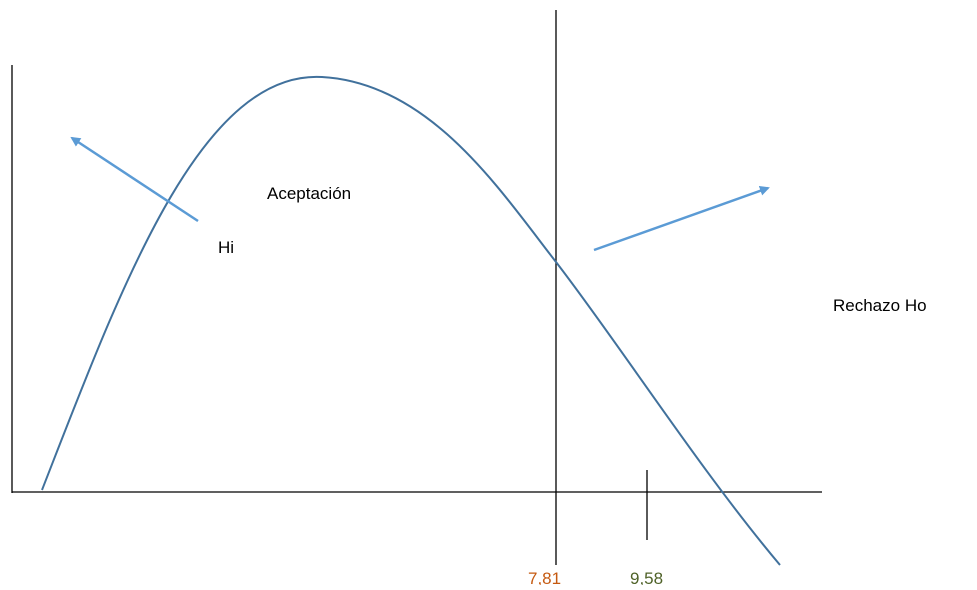 This screenshot has height=590, width=977. I want to click on acceptance-label: Aceptación, so click(309, 193).